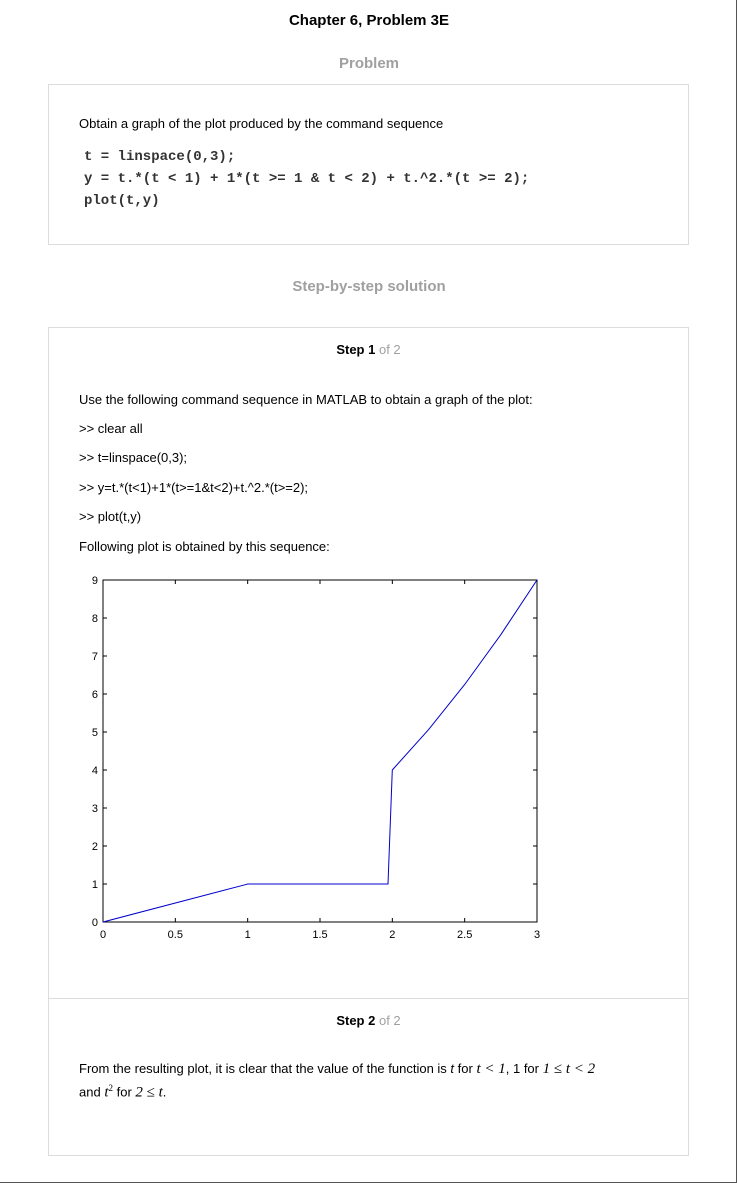  Describe the element at coordinates (92, 1092) in the screenshot. I see `step-2-and: and` at that location.